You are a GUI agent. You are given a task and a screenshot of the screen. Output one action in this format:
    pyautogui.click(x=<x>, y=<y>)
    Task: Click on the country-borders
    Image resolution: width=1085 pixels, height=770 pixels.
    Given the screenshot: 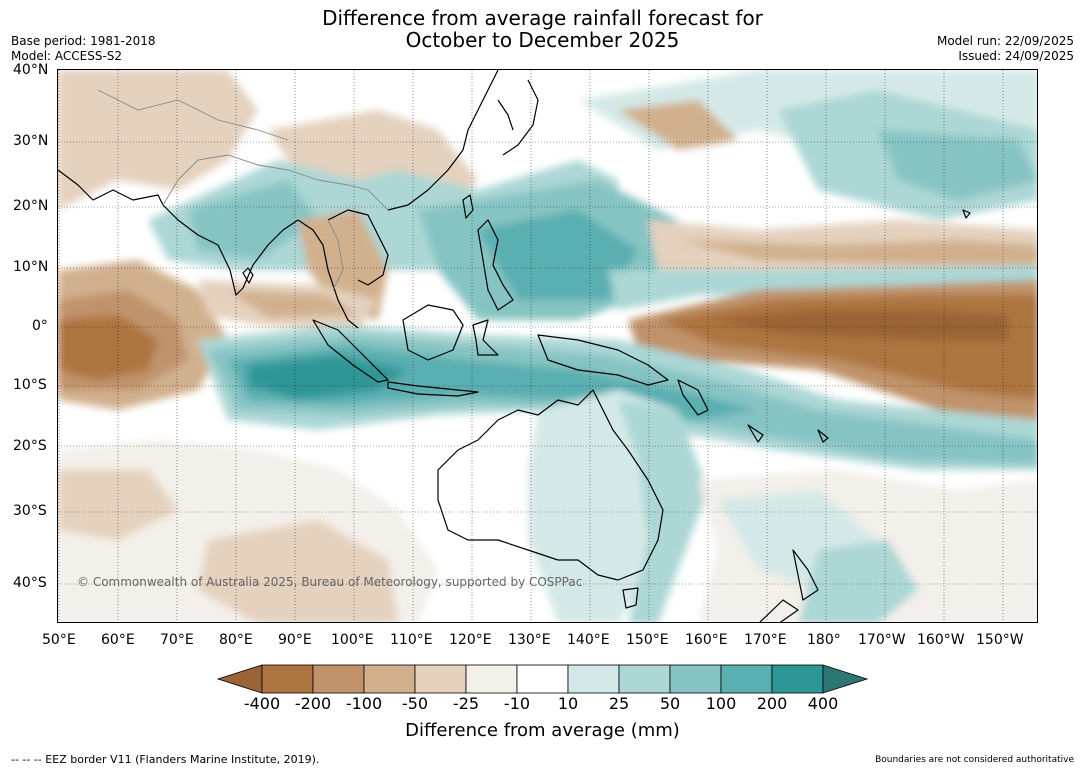 What is the action you would take?
    pyautogui.click(x=243, y=190)
    